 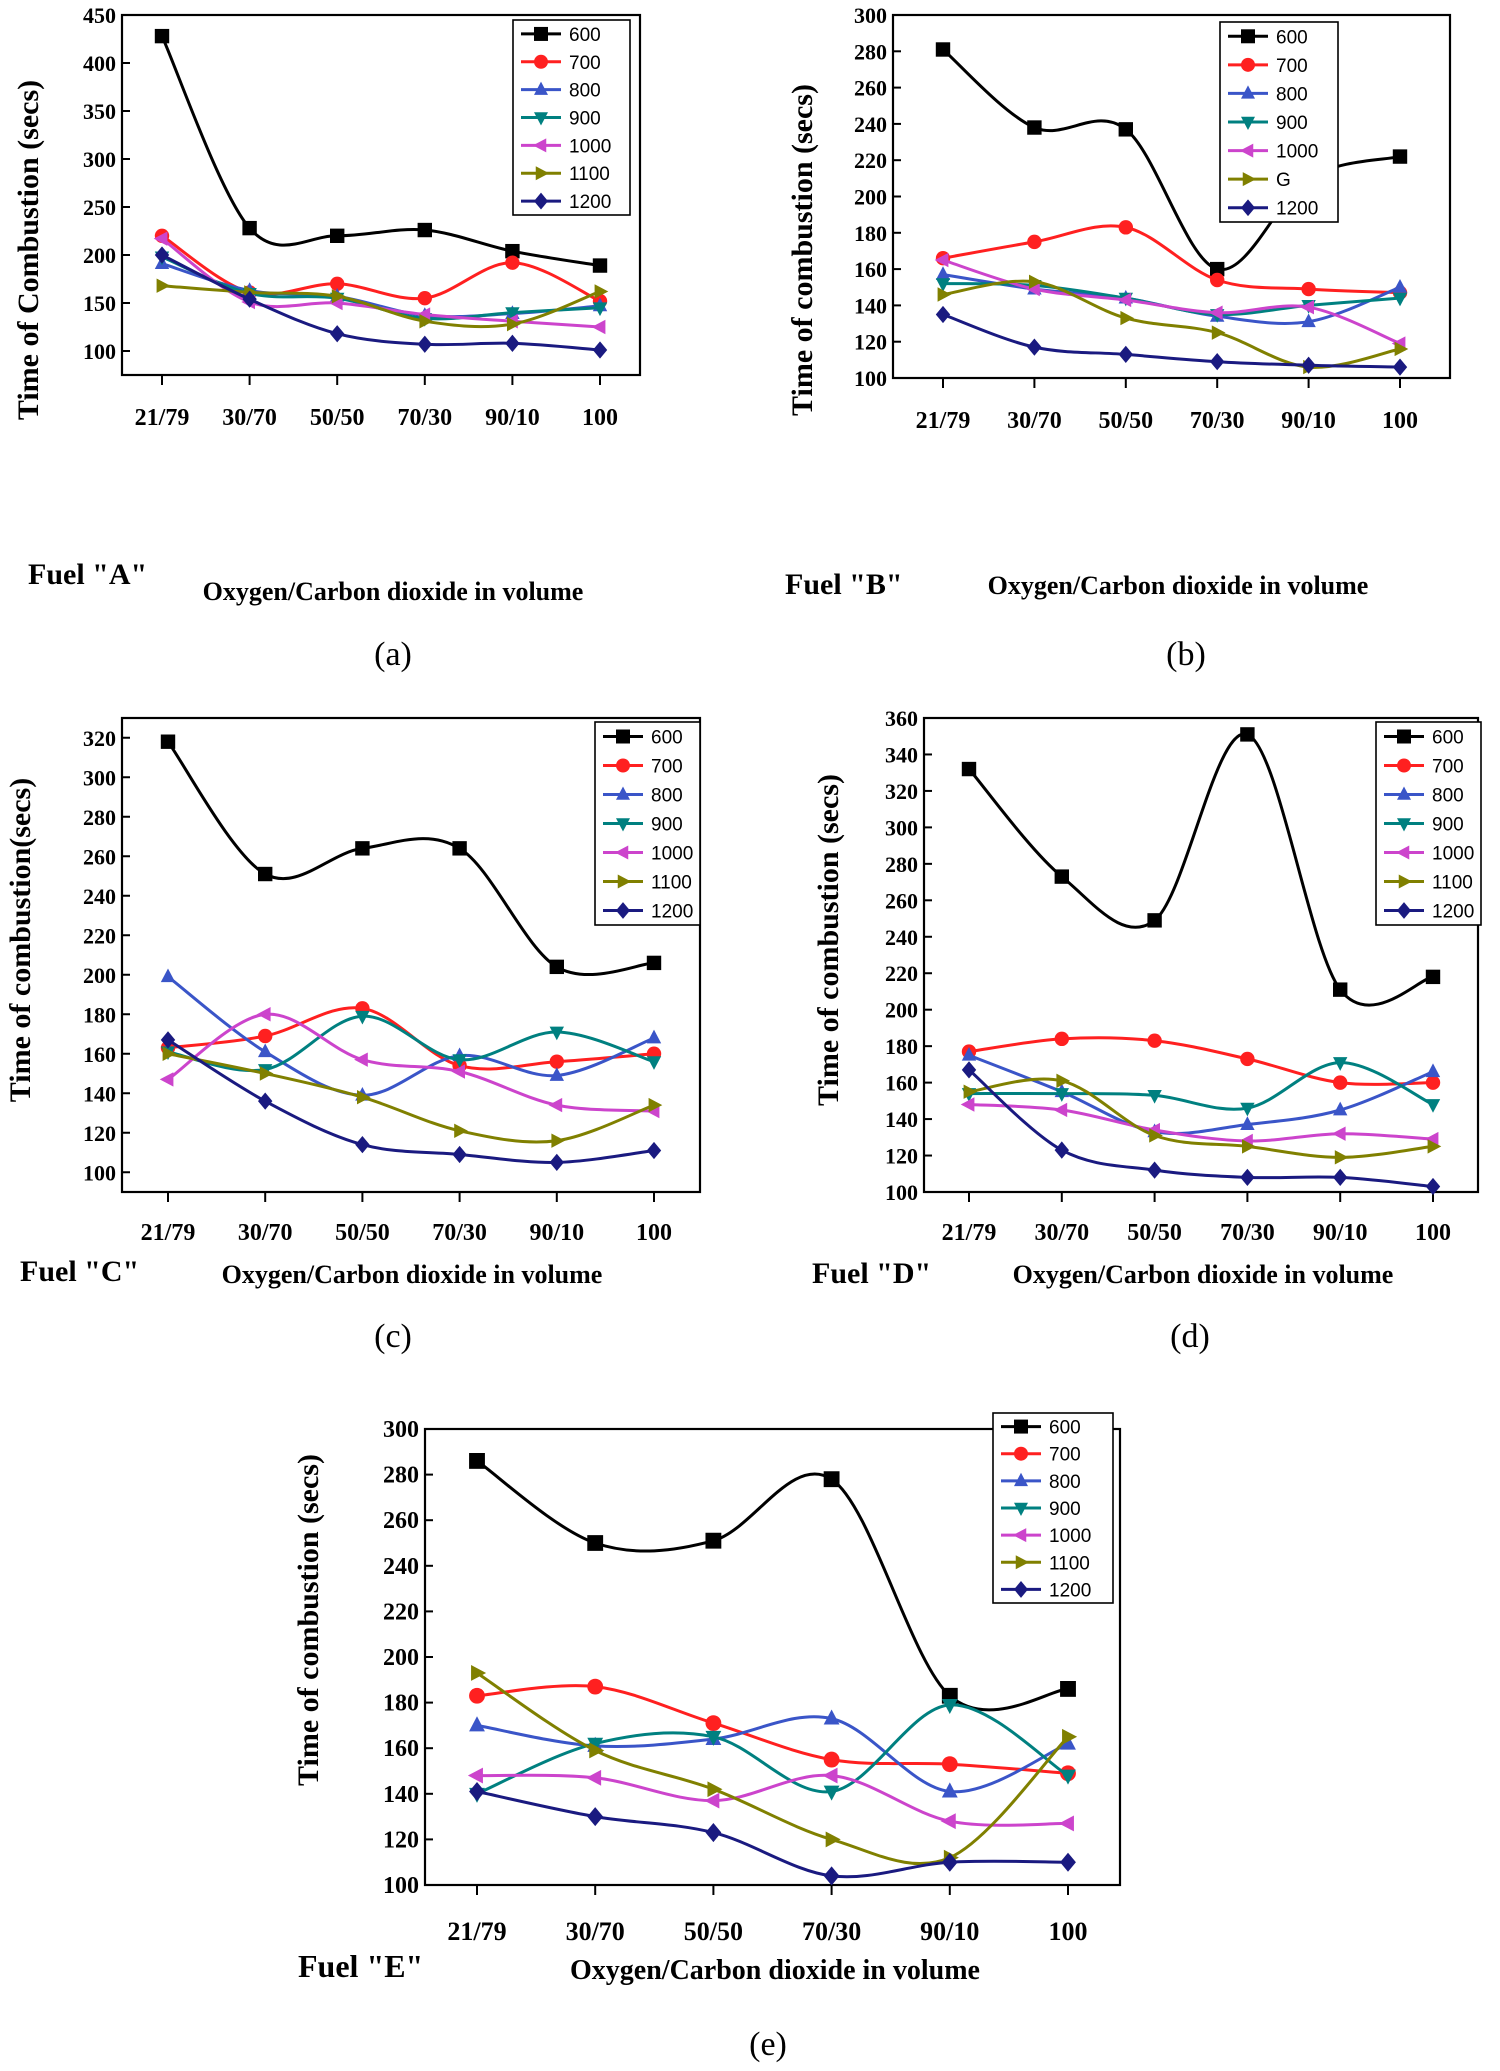 I want to click on panel-c-legend-label-700: 700, so click(x=667, y=767).